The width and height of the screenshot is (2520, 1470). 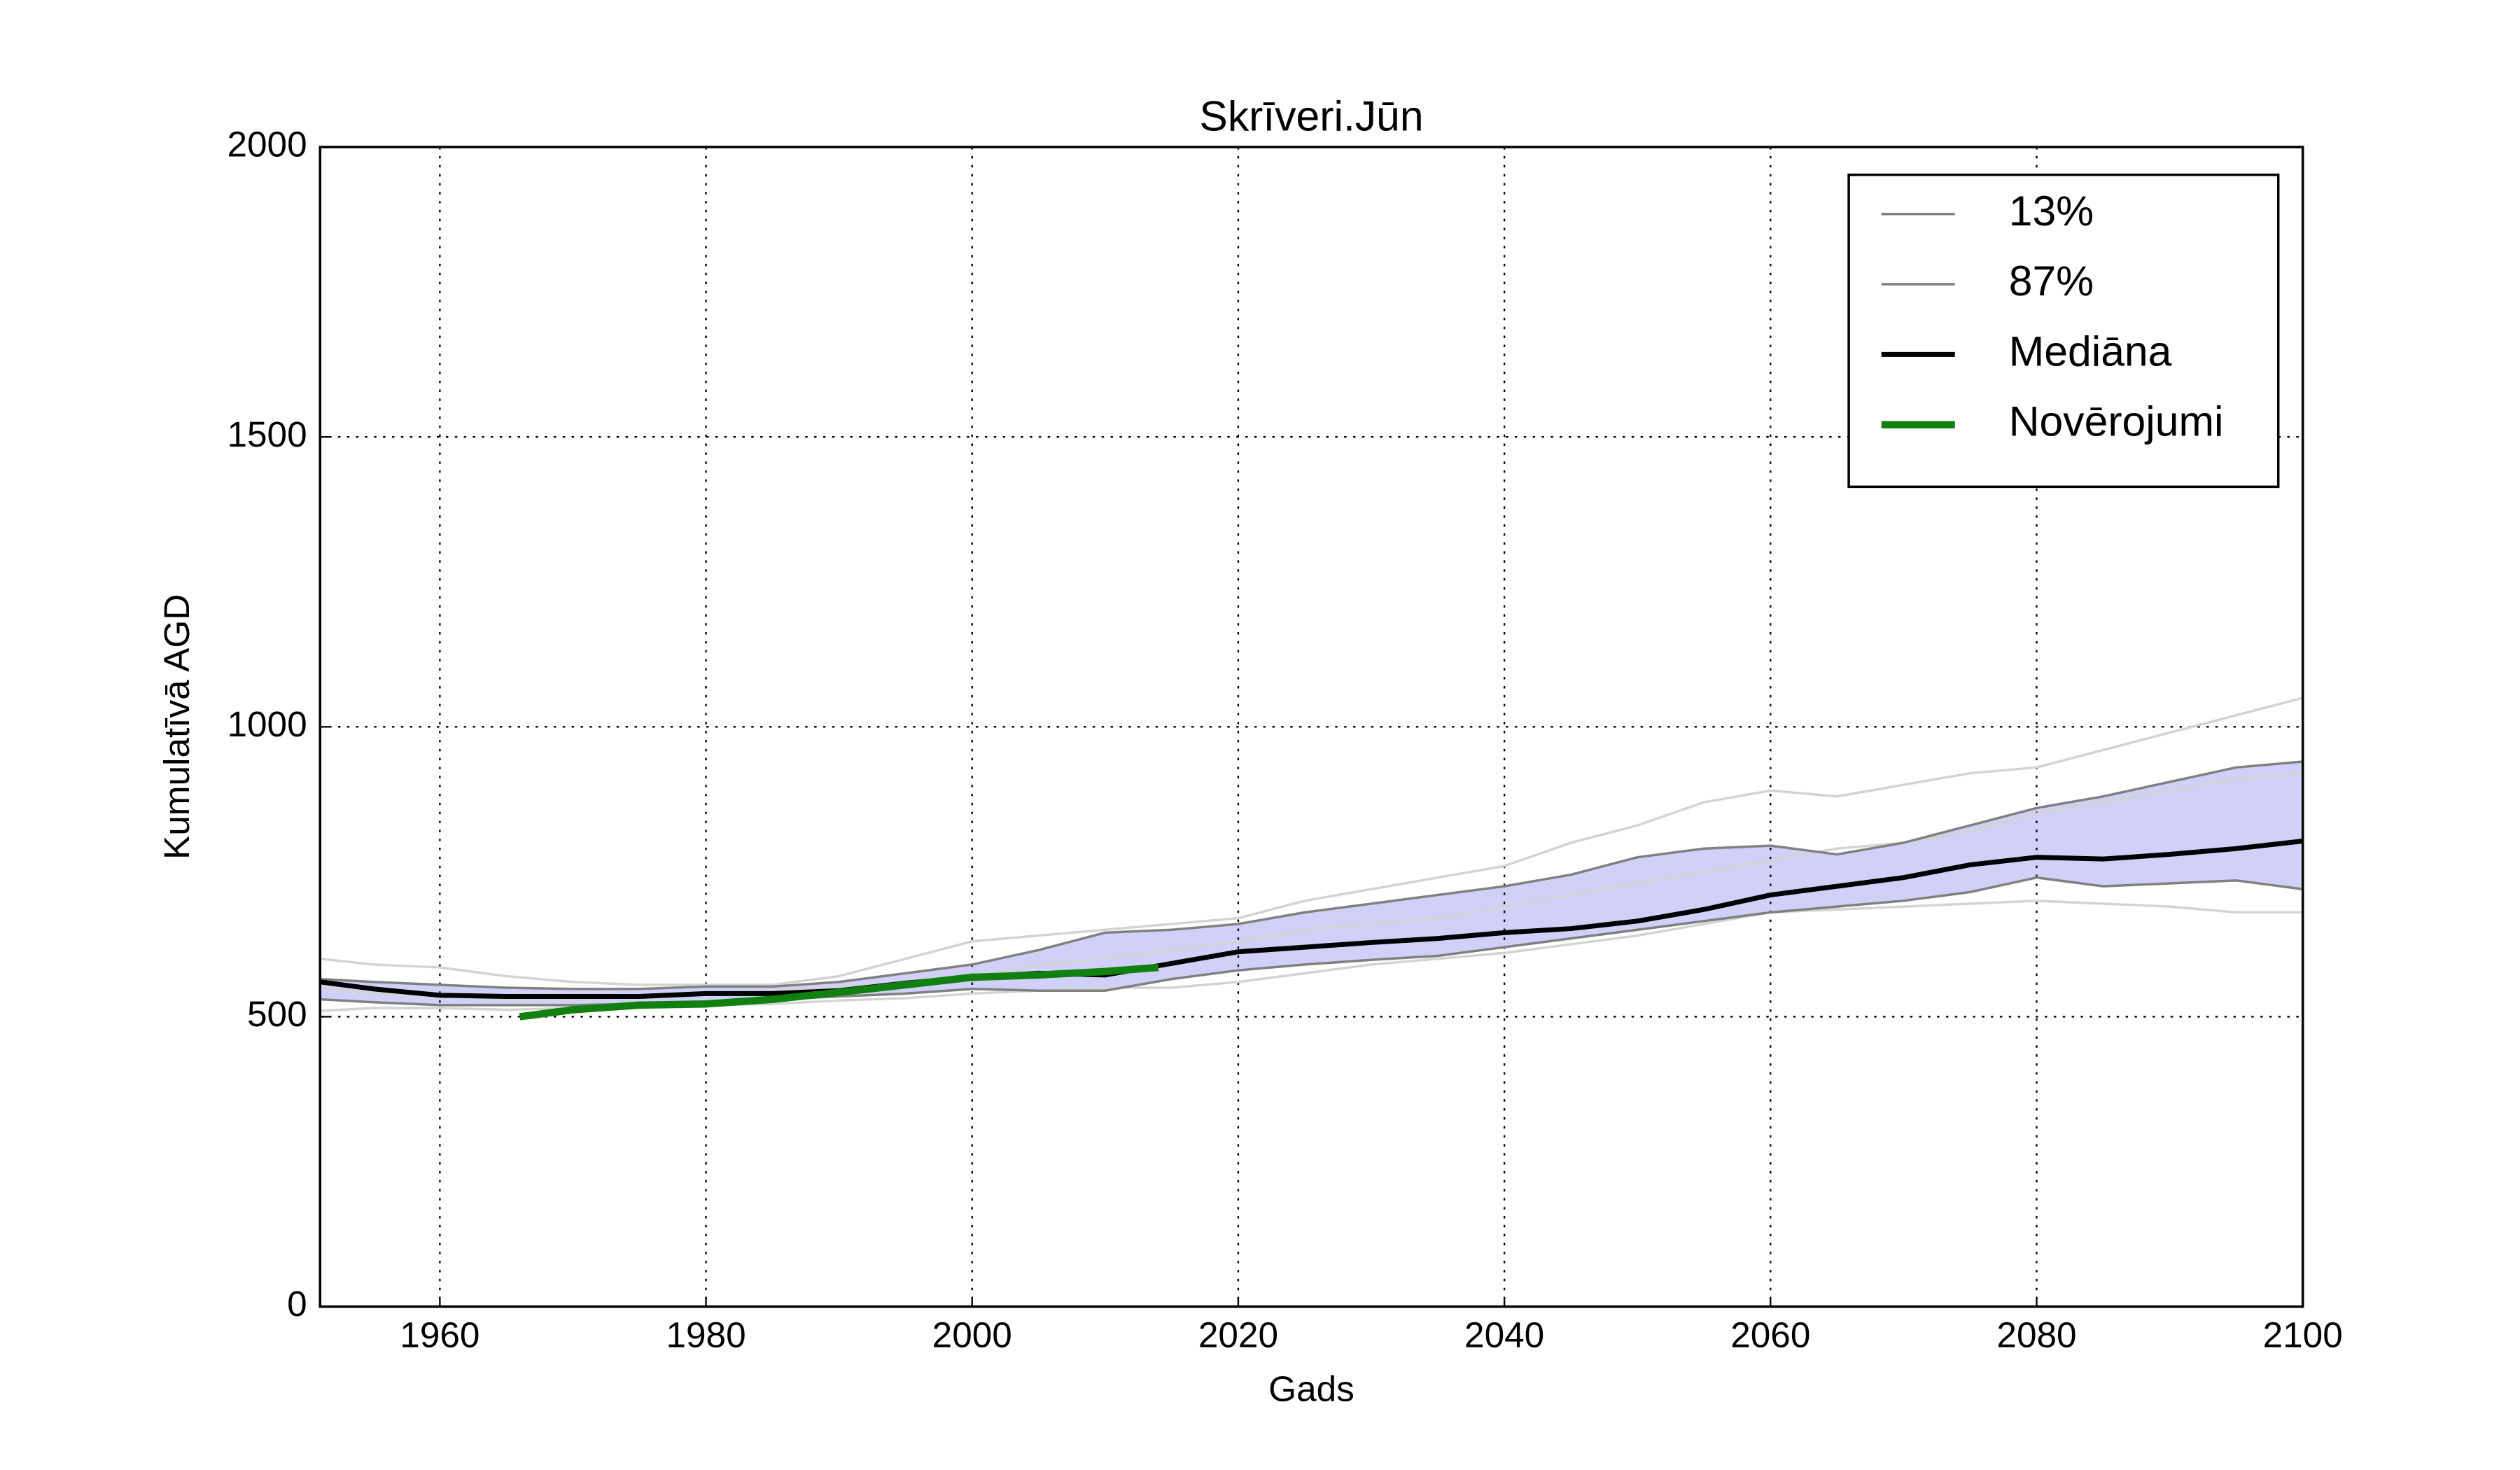 What do you see at coordinates (972, 1334) in the screenshot?
I see `x-tick-label: 2000` at bounding box center [972, 1334].